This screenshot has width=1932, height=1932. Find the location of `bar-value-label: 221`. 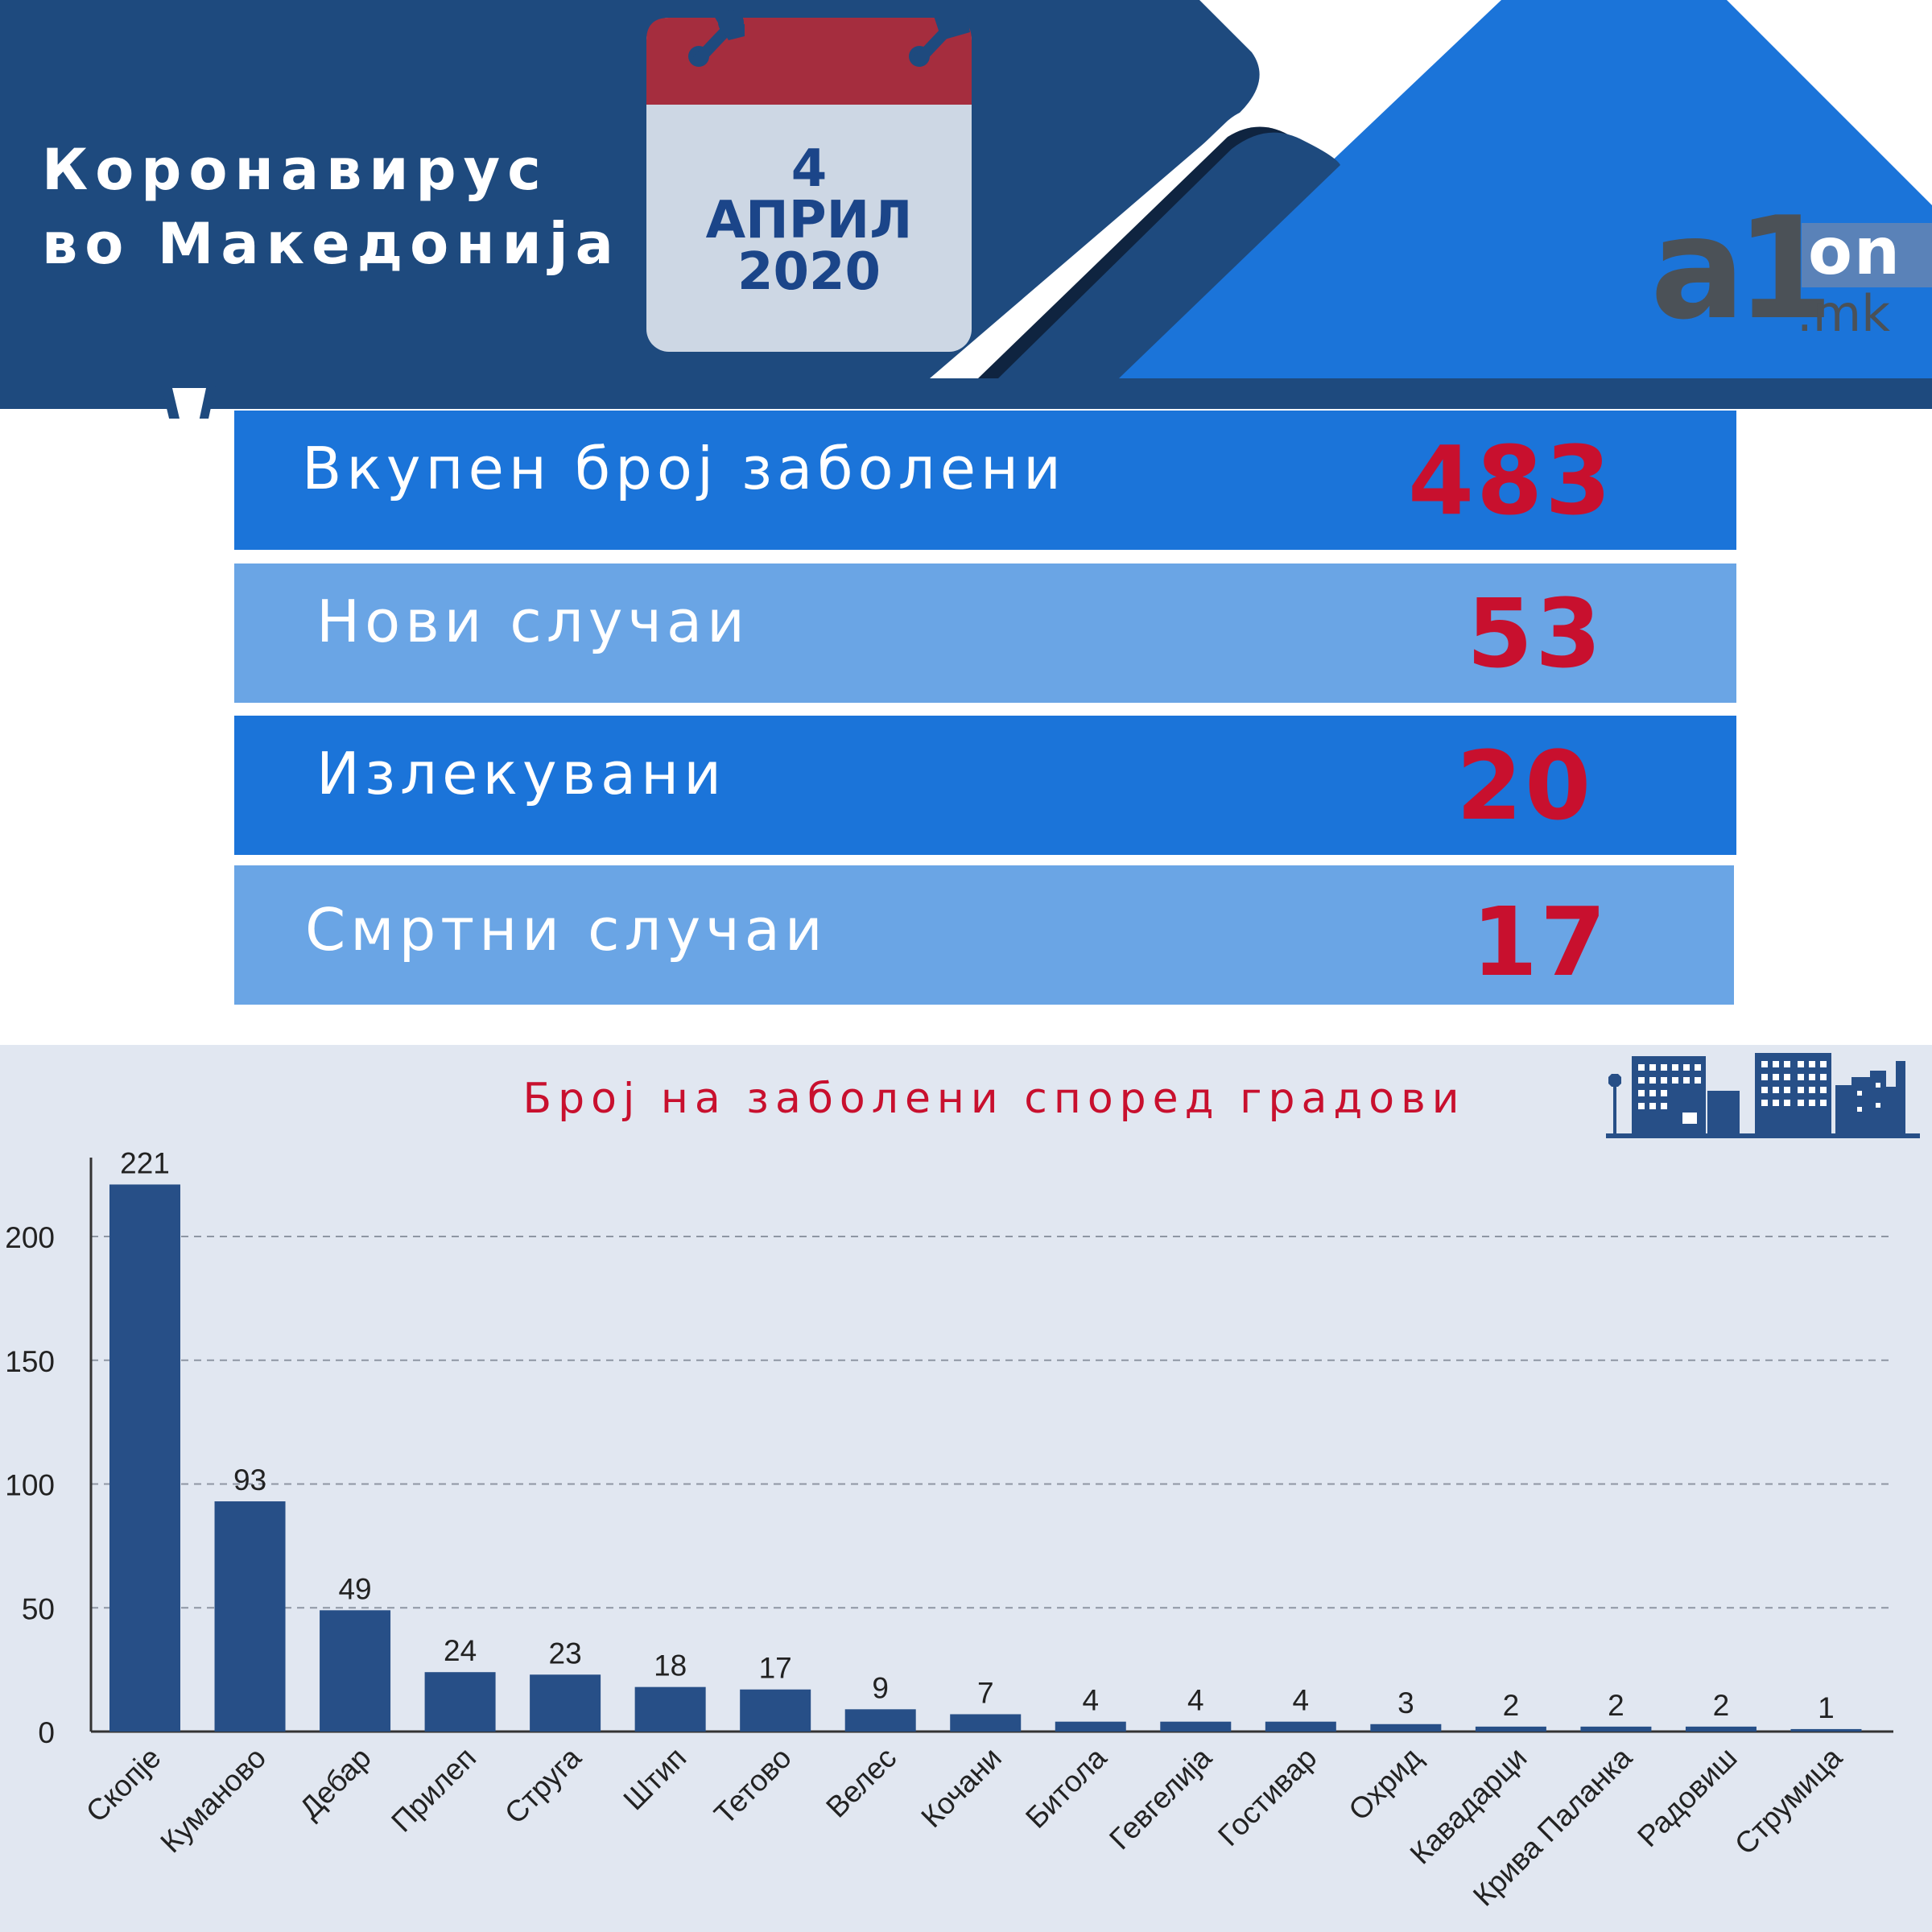

bar-value-label: 221 is located at coordinates (145, 1162).